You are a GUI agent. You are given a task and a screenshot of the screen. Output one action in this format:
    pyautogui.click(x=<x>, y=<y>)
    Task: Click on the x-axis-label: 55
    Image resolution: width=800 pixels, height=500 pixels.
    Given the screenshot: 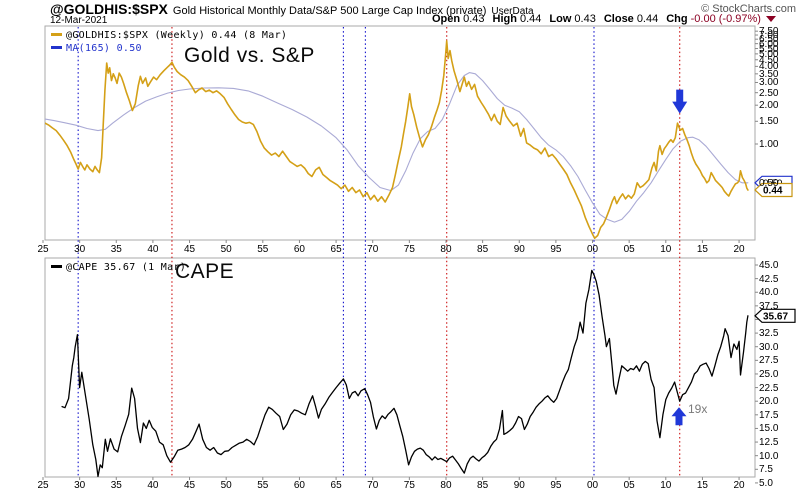 What is the action you would take?
    pyautogui.click(x=263, y=485)
    